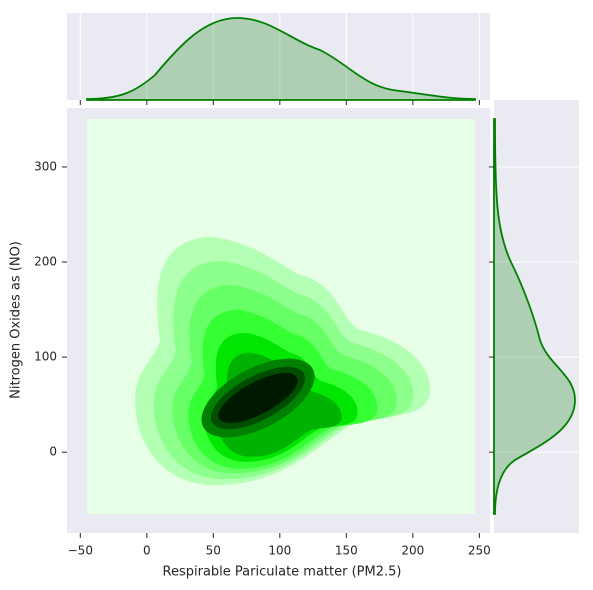  Describe the element at coordinates (479, 551) in the screenshot. I see `x-tick-label: 250` at that location.